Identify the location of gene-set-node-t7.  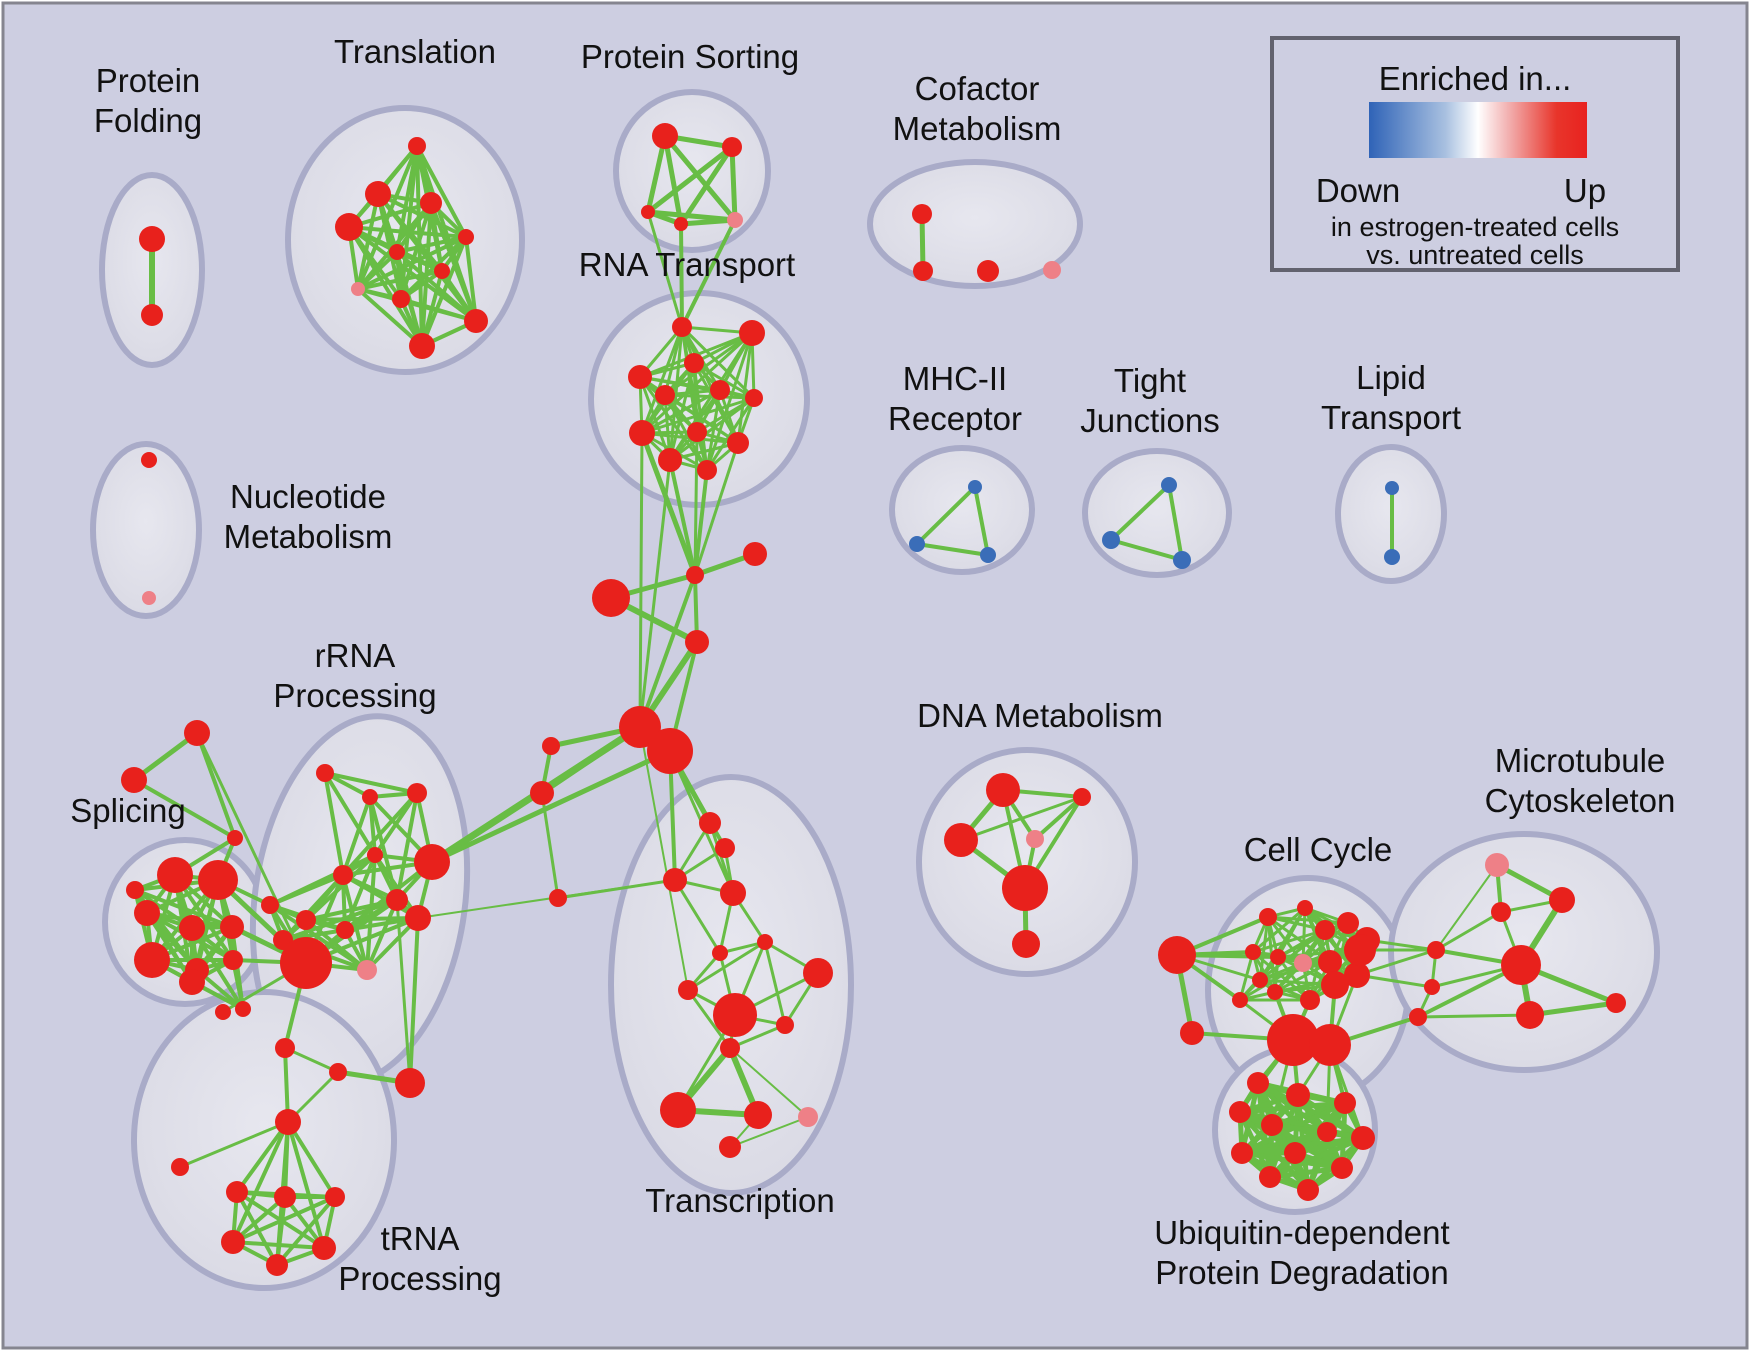
(442, 271).